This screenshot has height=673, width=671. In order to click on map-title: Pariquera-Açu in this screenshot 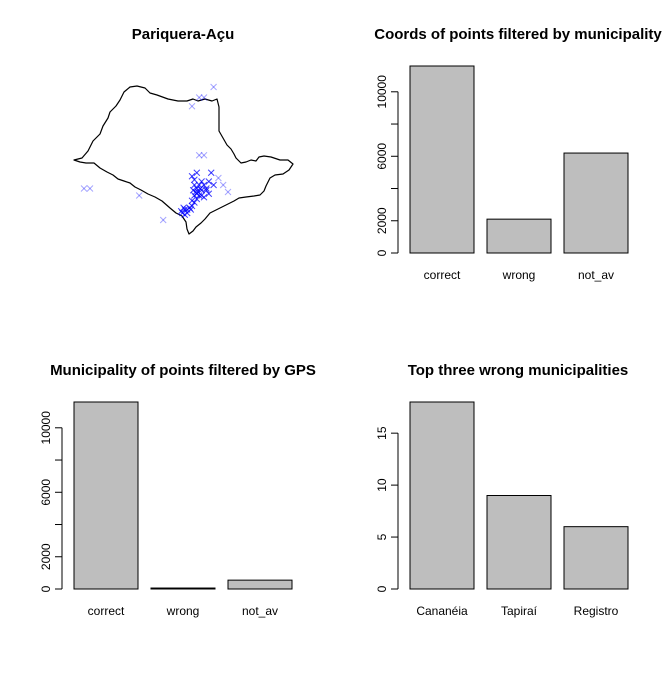, I will do `click(183, 34)`.